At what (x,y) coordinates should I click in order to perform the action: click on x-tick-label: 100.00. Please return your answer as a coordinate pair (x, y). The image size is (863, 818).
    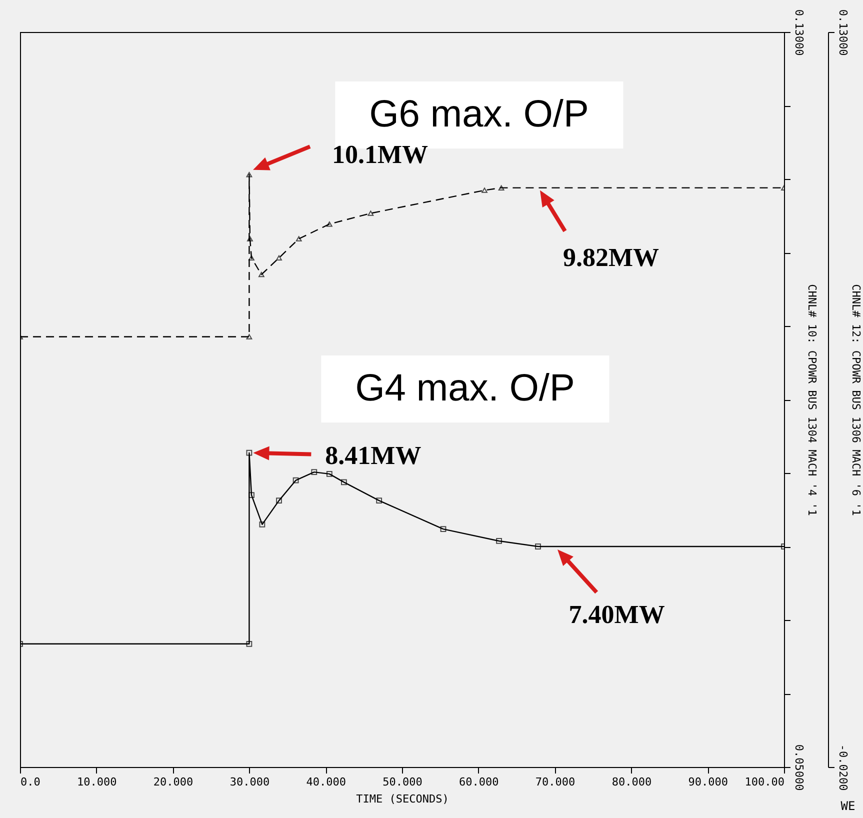
    Looking at the image, I should click on (764, 782).